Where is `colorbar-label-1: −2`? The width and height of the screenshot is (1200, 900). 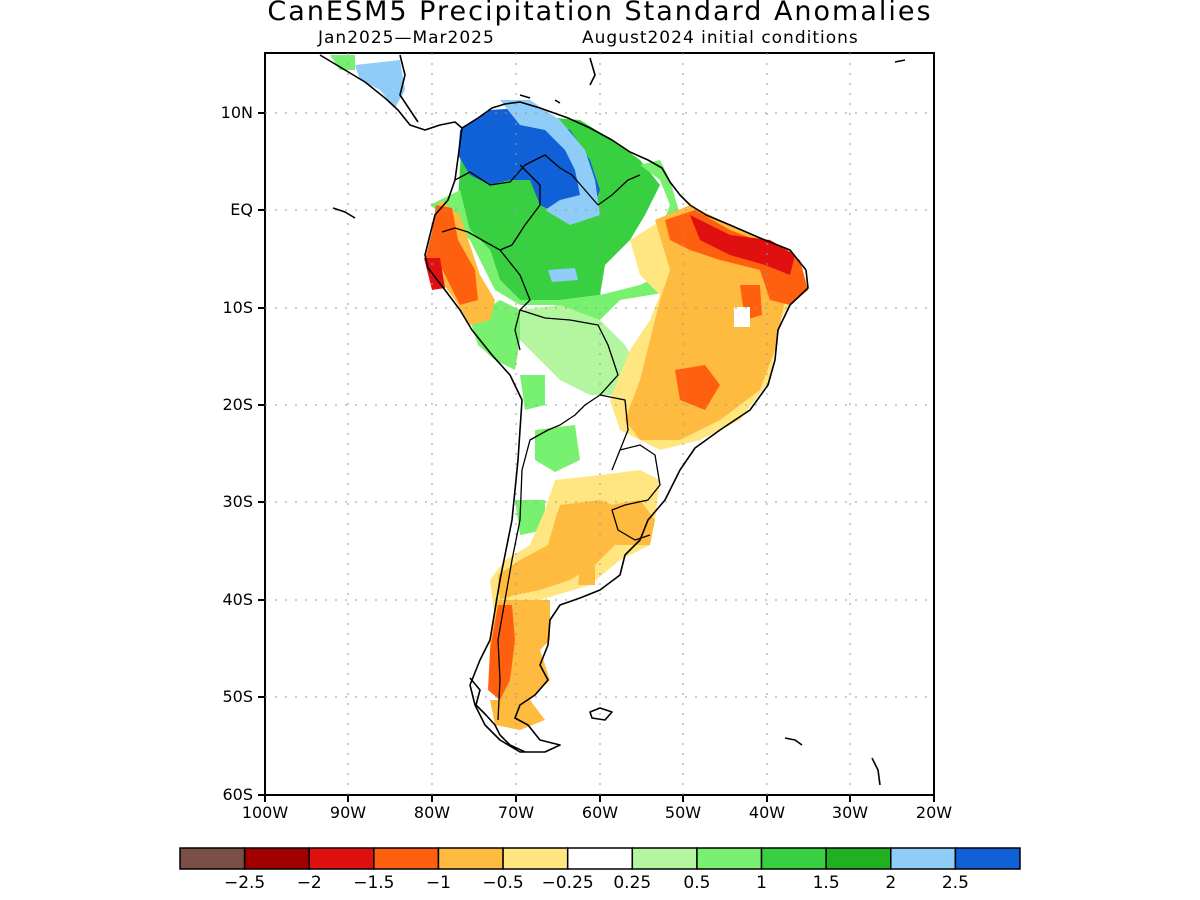
colorbar-label-1: −2 is located at coordinates (309, 883).